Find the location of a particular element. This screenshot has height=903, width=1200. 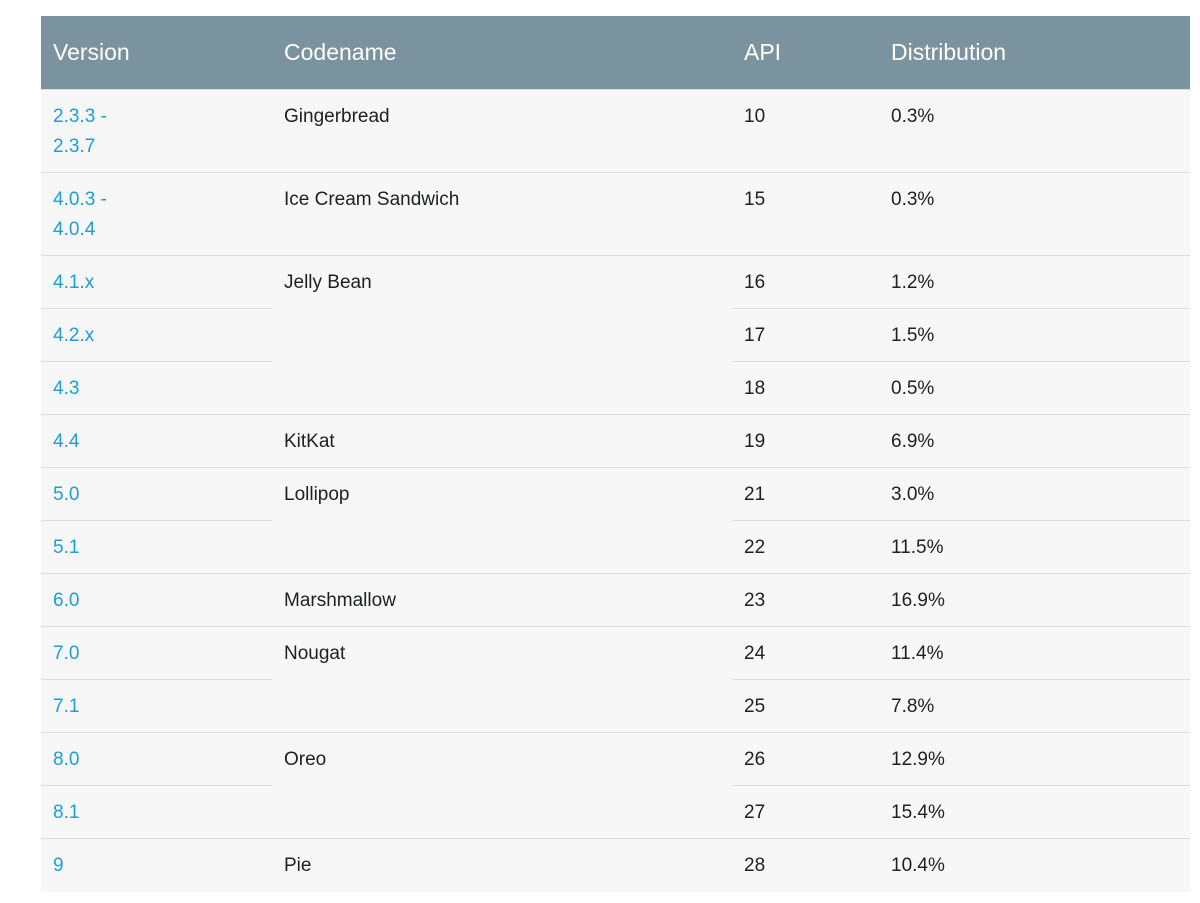

version-link: 4.0.3 - 4.0.4 is located at coordinates (80, 214).